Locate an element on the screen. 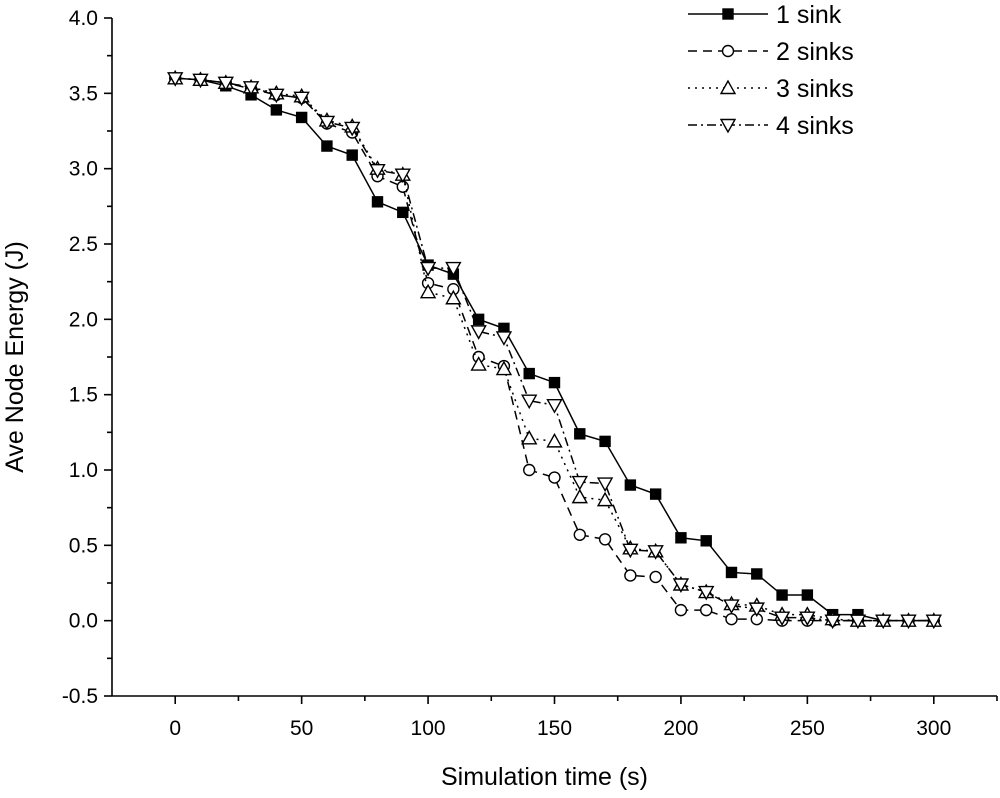  x-tick-label: 100 is located at coordinates (428, 728).